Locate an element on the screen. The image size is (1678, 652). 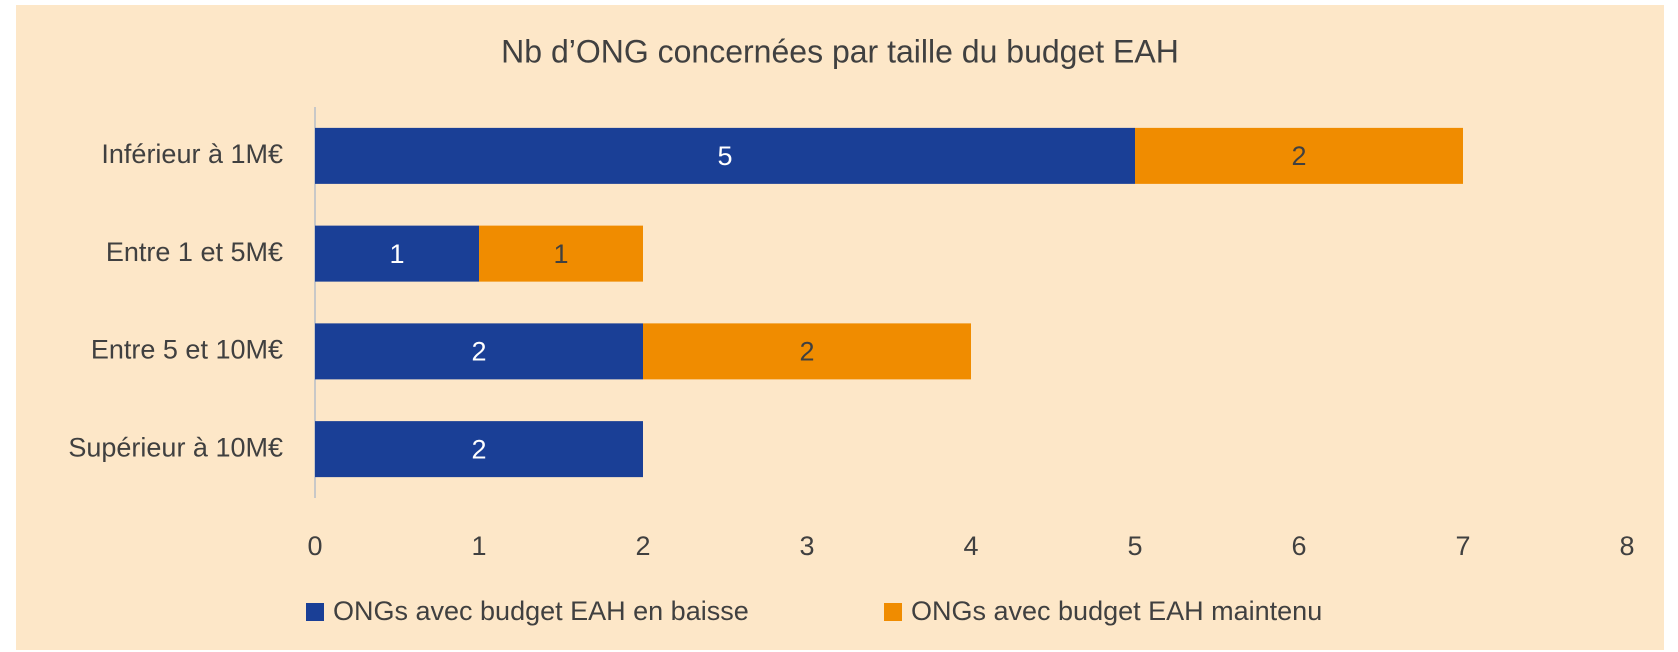
legend-label: ONGs avec budget EAH en baisse is located at coordinates (541, 611).